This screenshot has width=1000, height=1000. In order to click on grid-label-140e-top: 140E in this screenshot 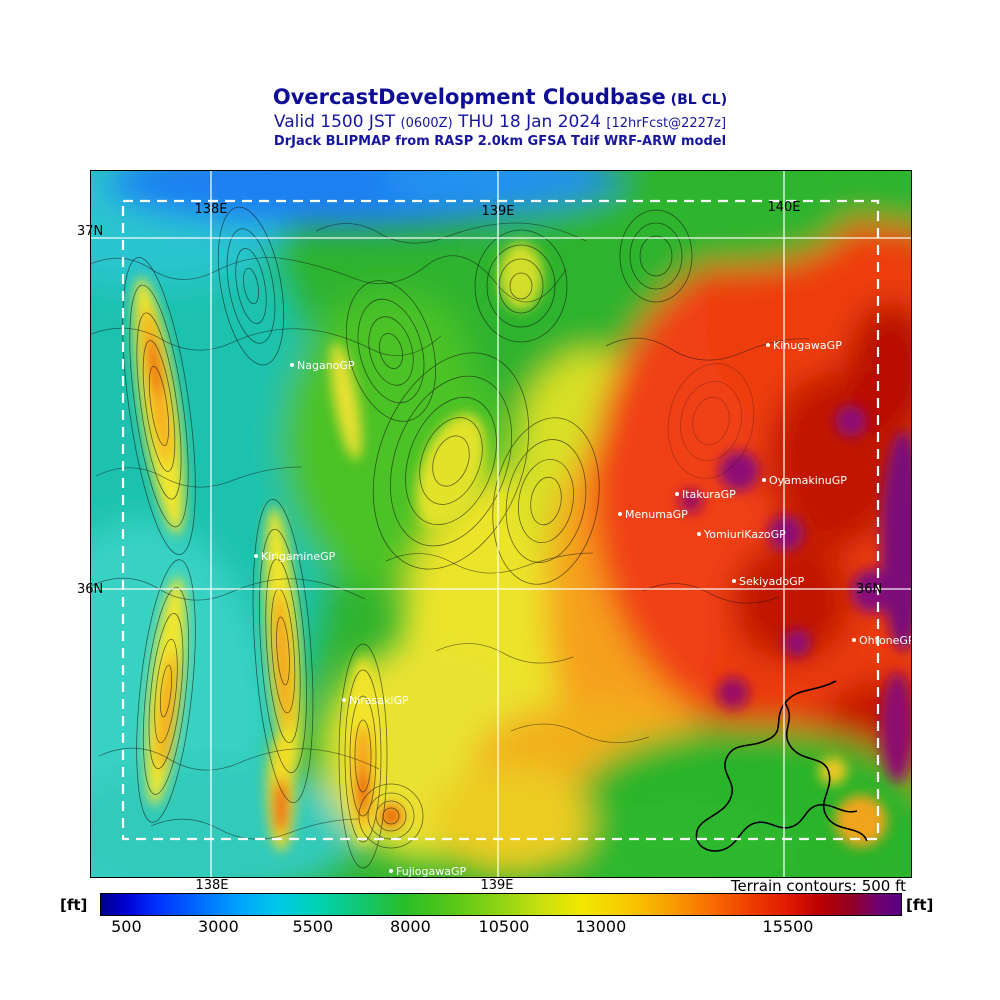, I will do `click(784, 207)`.